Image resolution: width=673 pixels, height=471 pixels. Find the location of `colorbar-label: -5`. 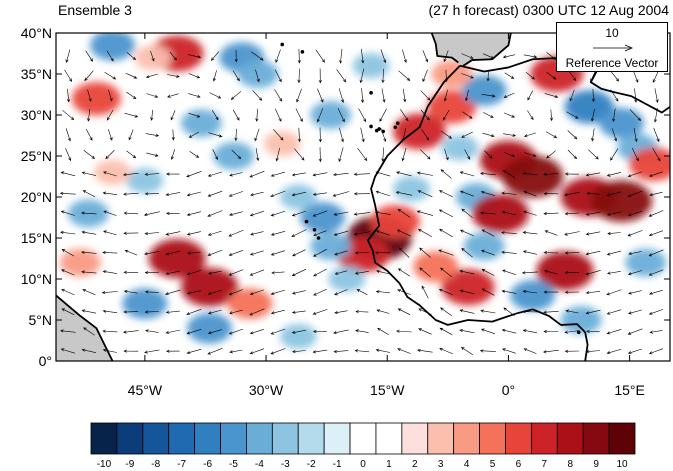

colorbar-label: -5 is located at coordinates (233, 464).